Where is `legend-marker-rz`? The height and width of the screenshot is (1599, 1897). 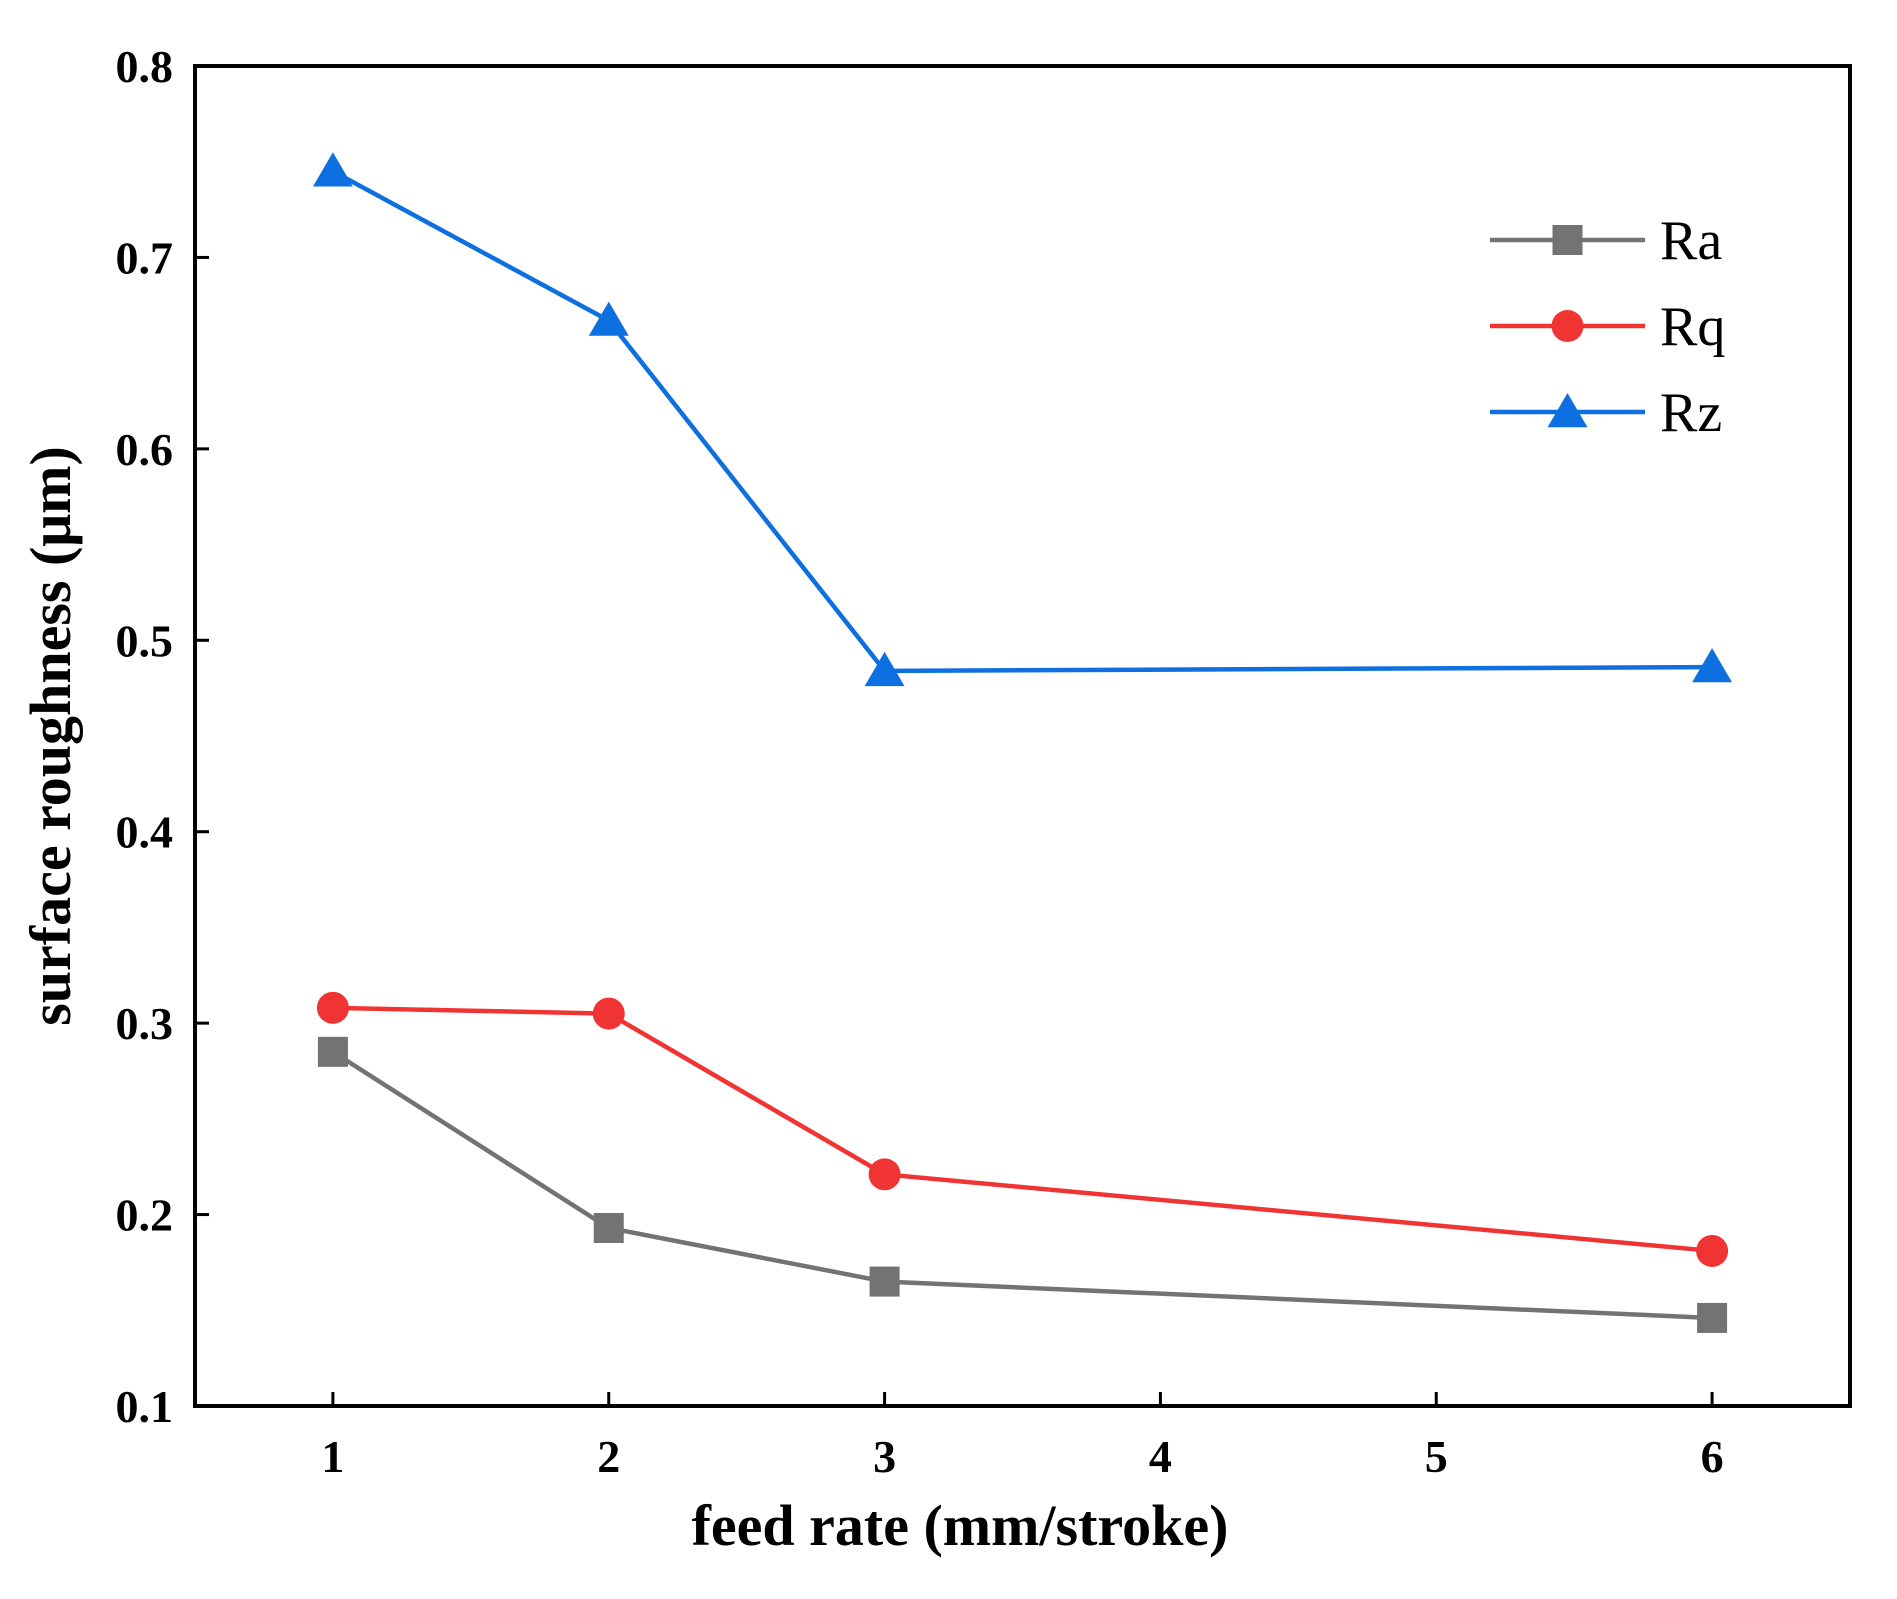 legend-marker-rz is located at coordinates (1567, 410).